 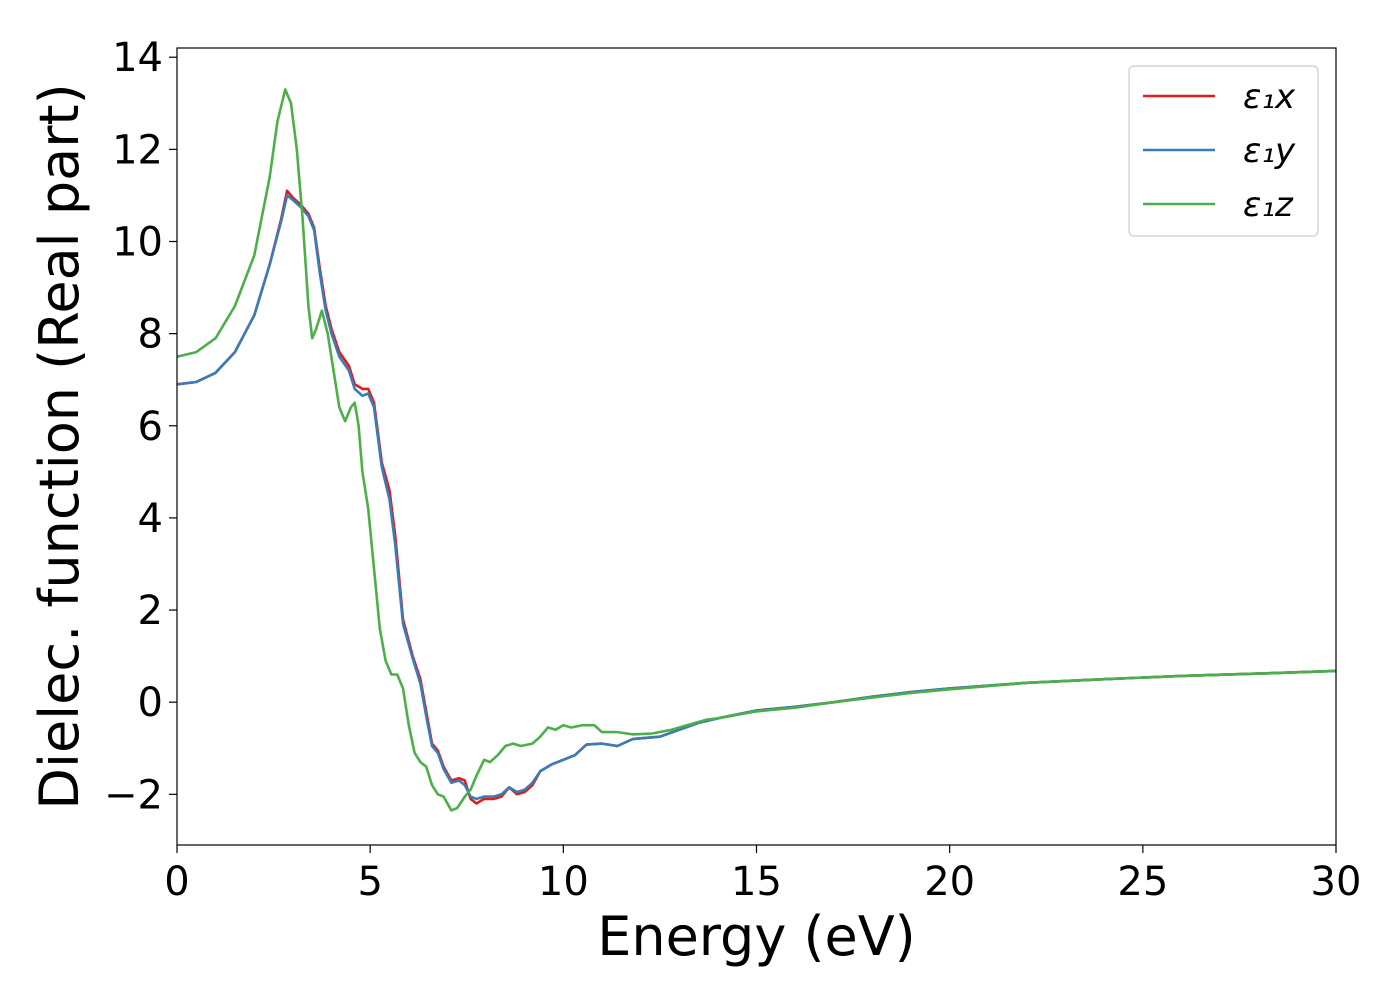 I want to click on y-tick-label: 2, so click(x=150, y=611).